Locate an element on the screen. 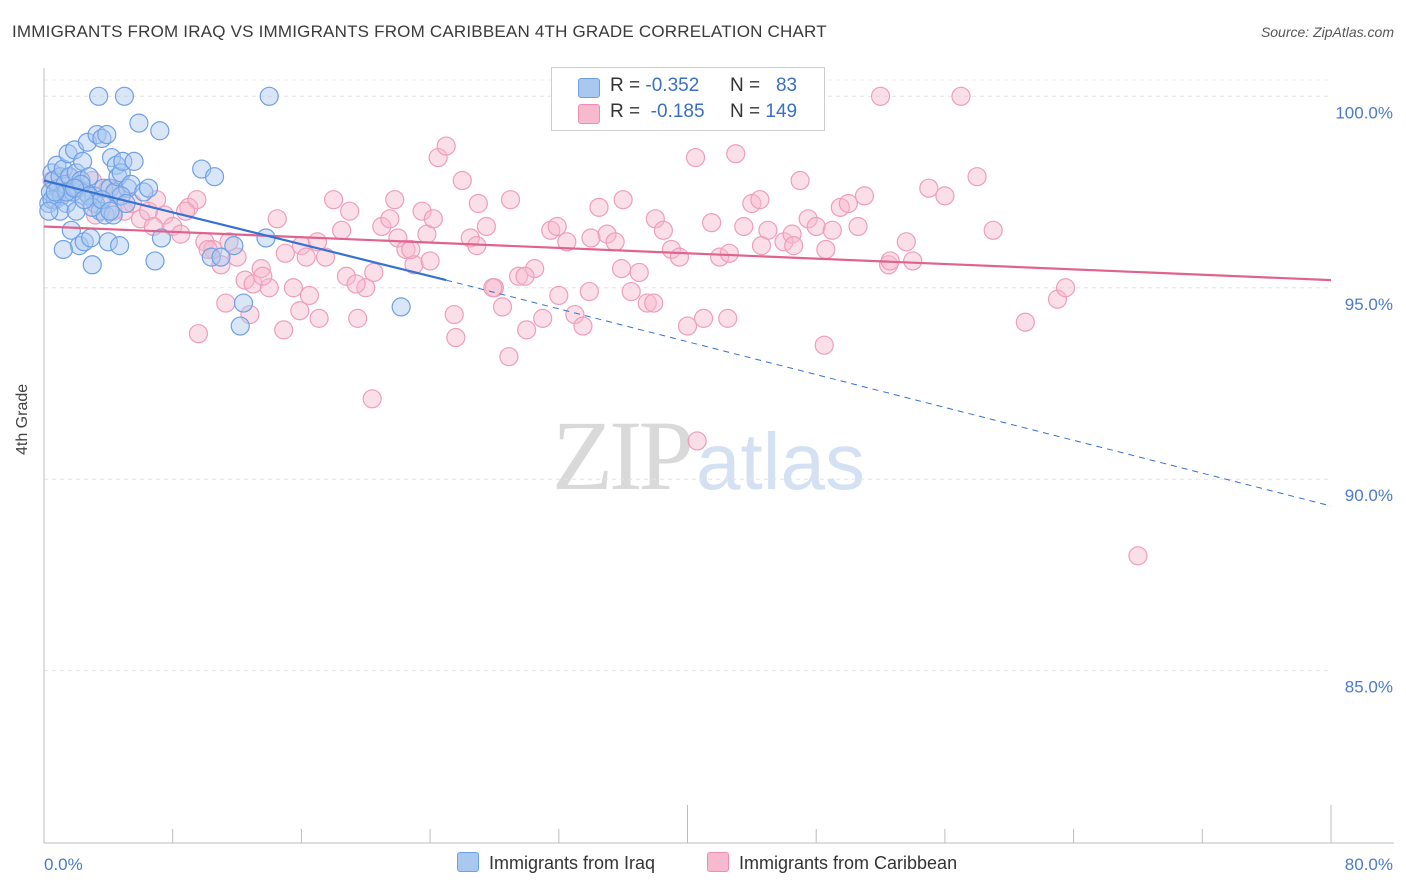 The width and height of the screenshot is (1406, 892). caribbean-trend-line is located at coordinates (687, 253).